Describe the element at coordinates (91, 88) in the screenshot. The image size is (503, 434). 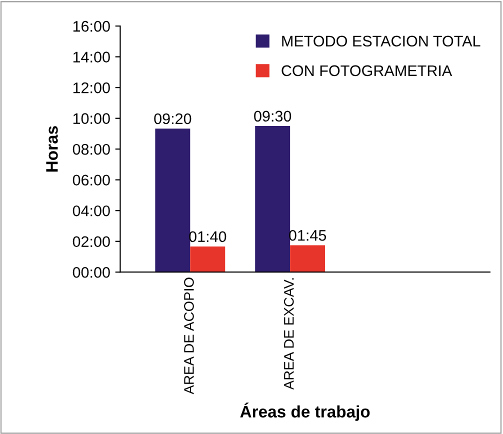
I see `y-tick-label: 12:00` at that location.